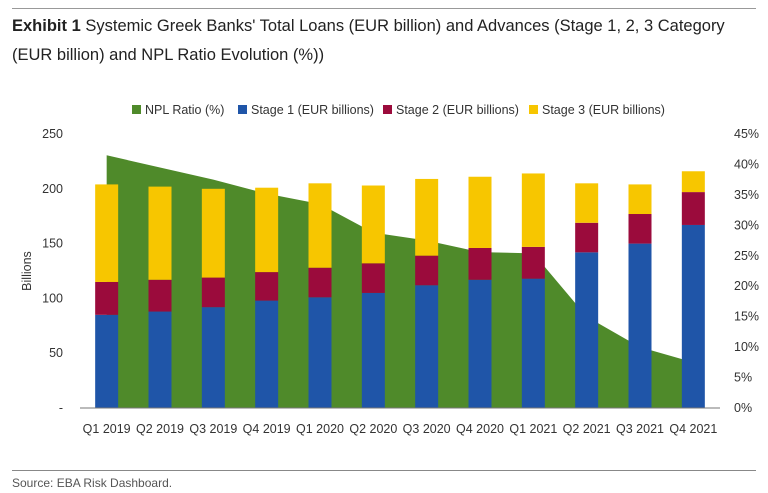 The width and height of the screenshot is (768, 493). I want to click on y2-tick-label: 45%, so click(746, 134).